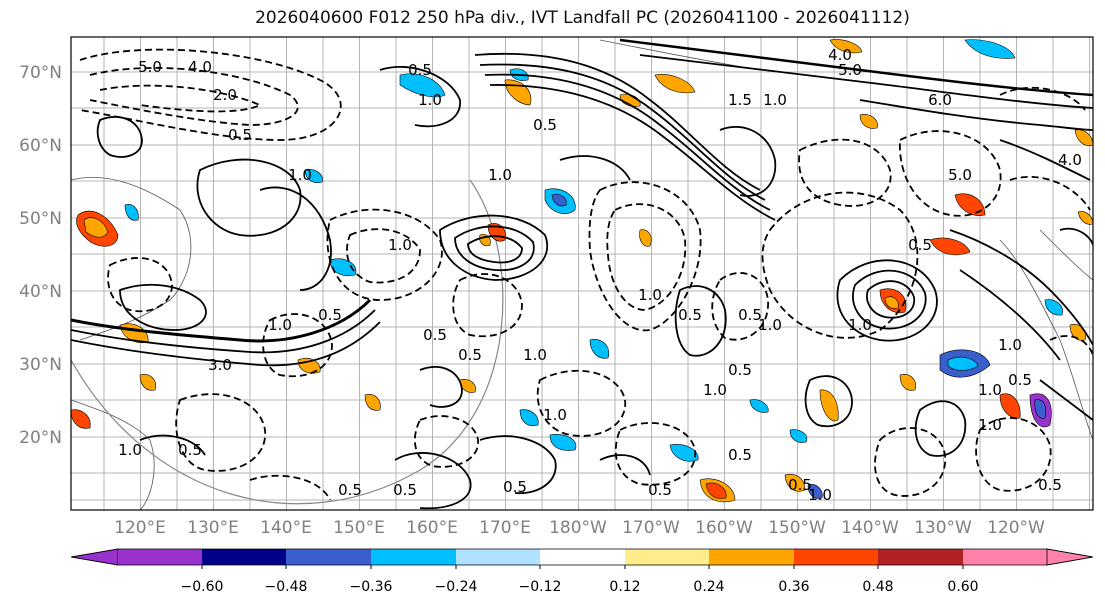 The image size is (1105, 604). I want to click on latitude-label: 20°N, so click(40, 438).